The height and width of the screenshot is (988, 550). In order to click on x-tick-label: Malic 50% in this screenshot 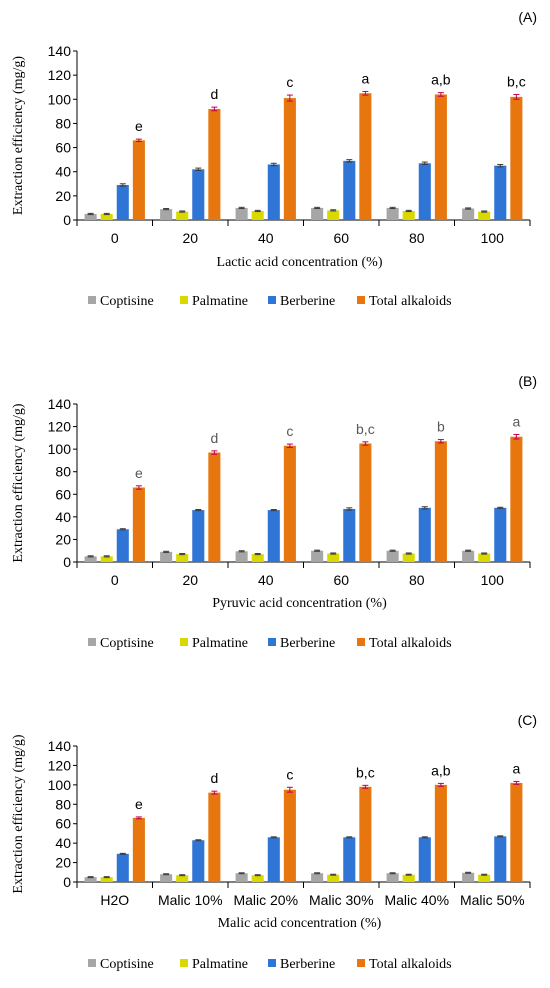, I will do `click(492, 900)`.